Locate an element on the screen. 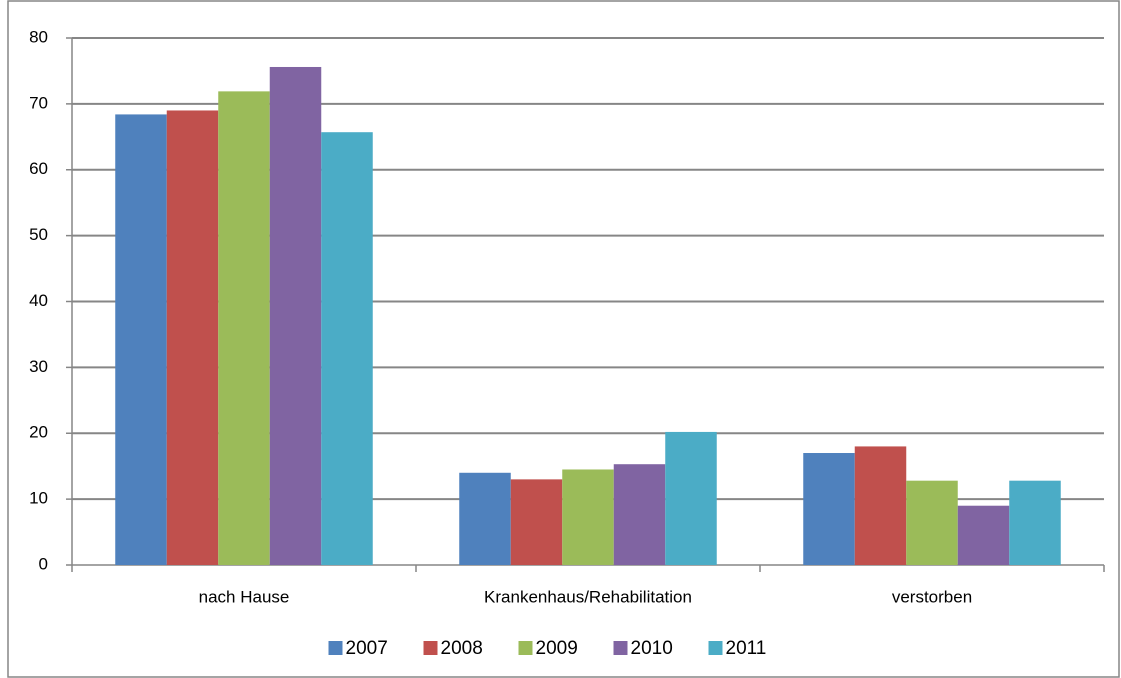  legend-label: 2008 is located at coordinates (462, 648).